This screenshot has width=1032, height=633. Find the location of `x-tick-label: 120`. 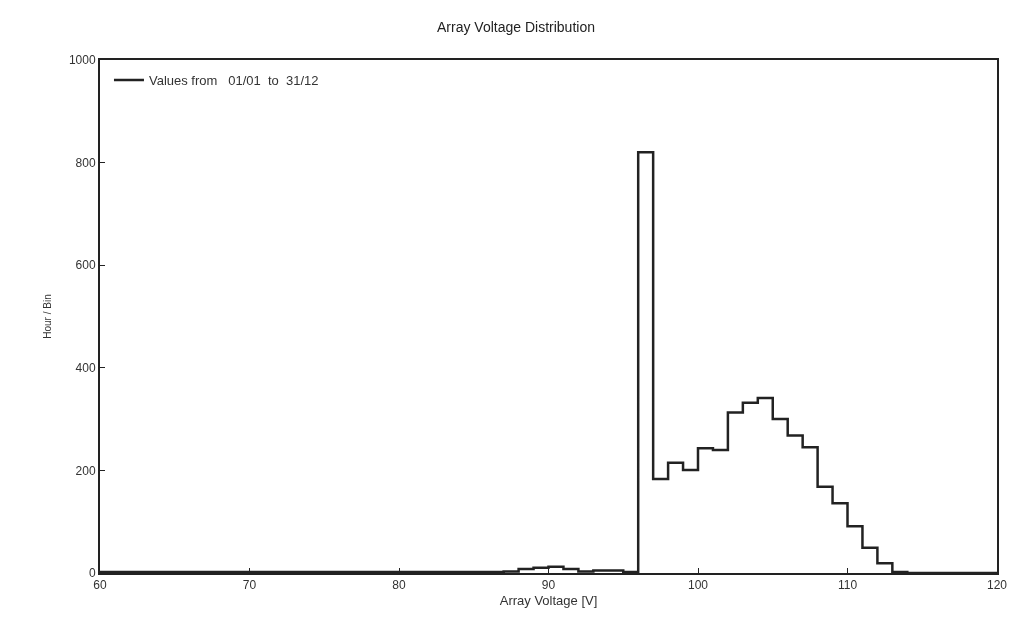

x-tick-label: 120 is located at coordinates (997, 585).